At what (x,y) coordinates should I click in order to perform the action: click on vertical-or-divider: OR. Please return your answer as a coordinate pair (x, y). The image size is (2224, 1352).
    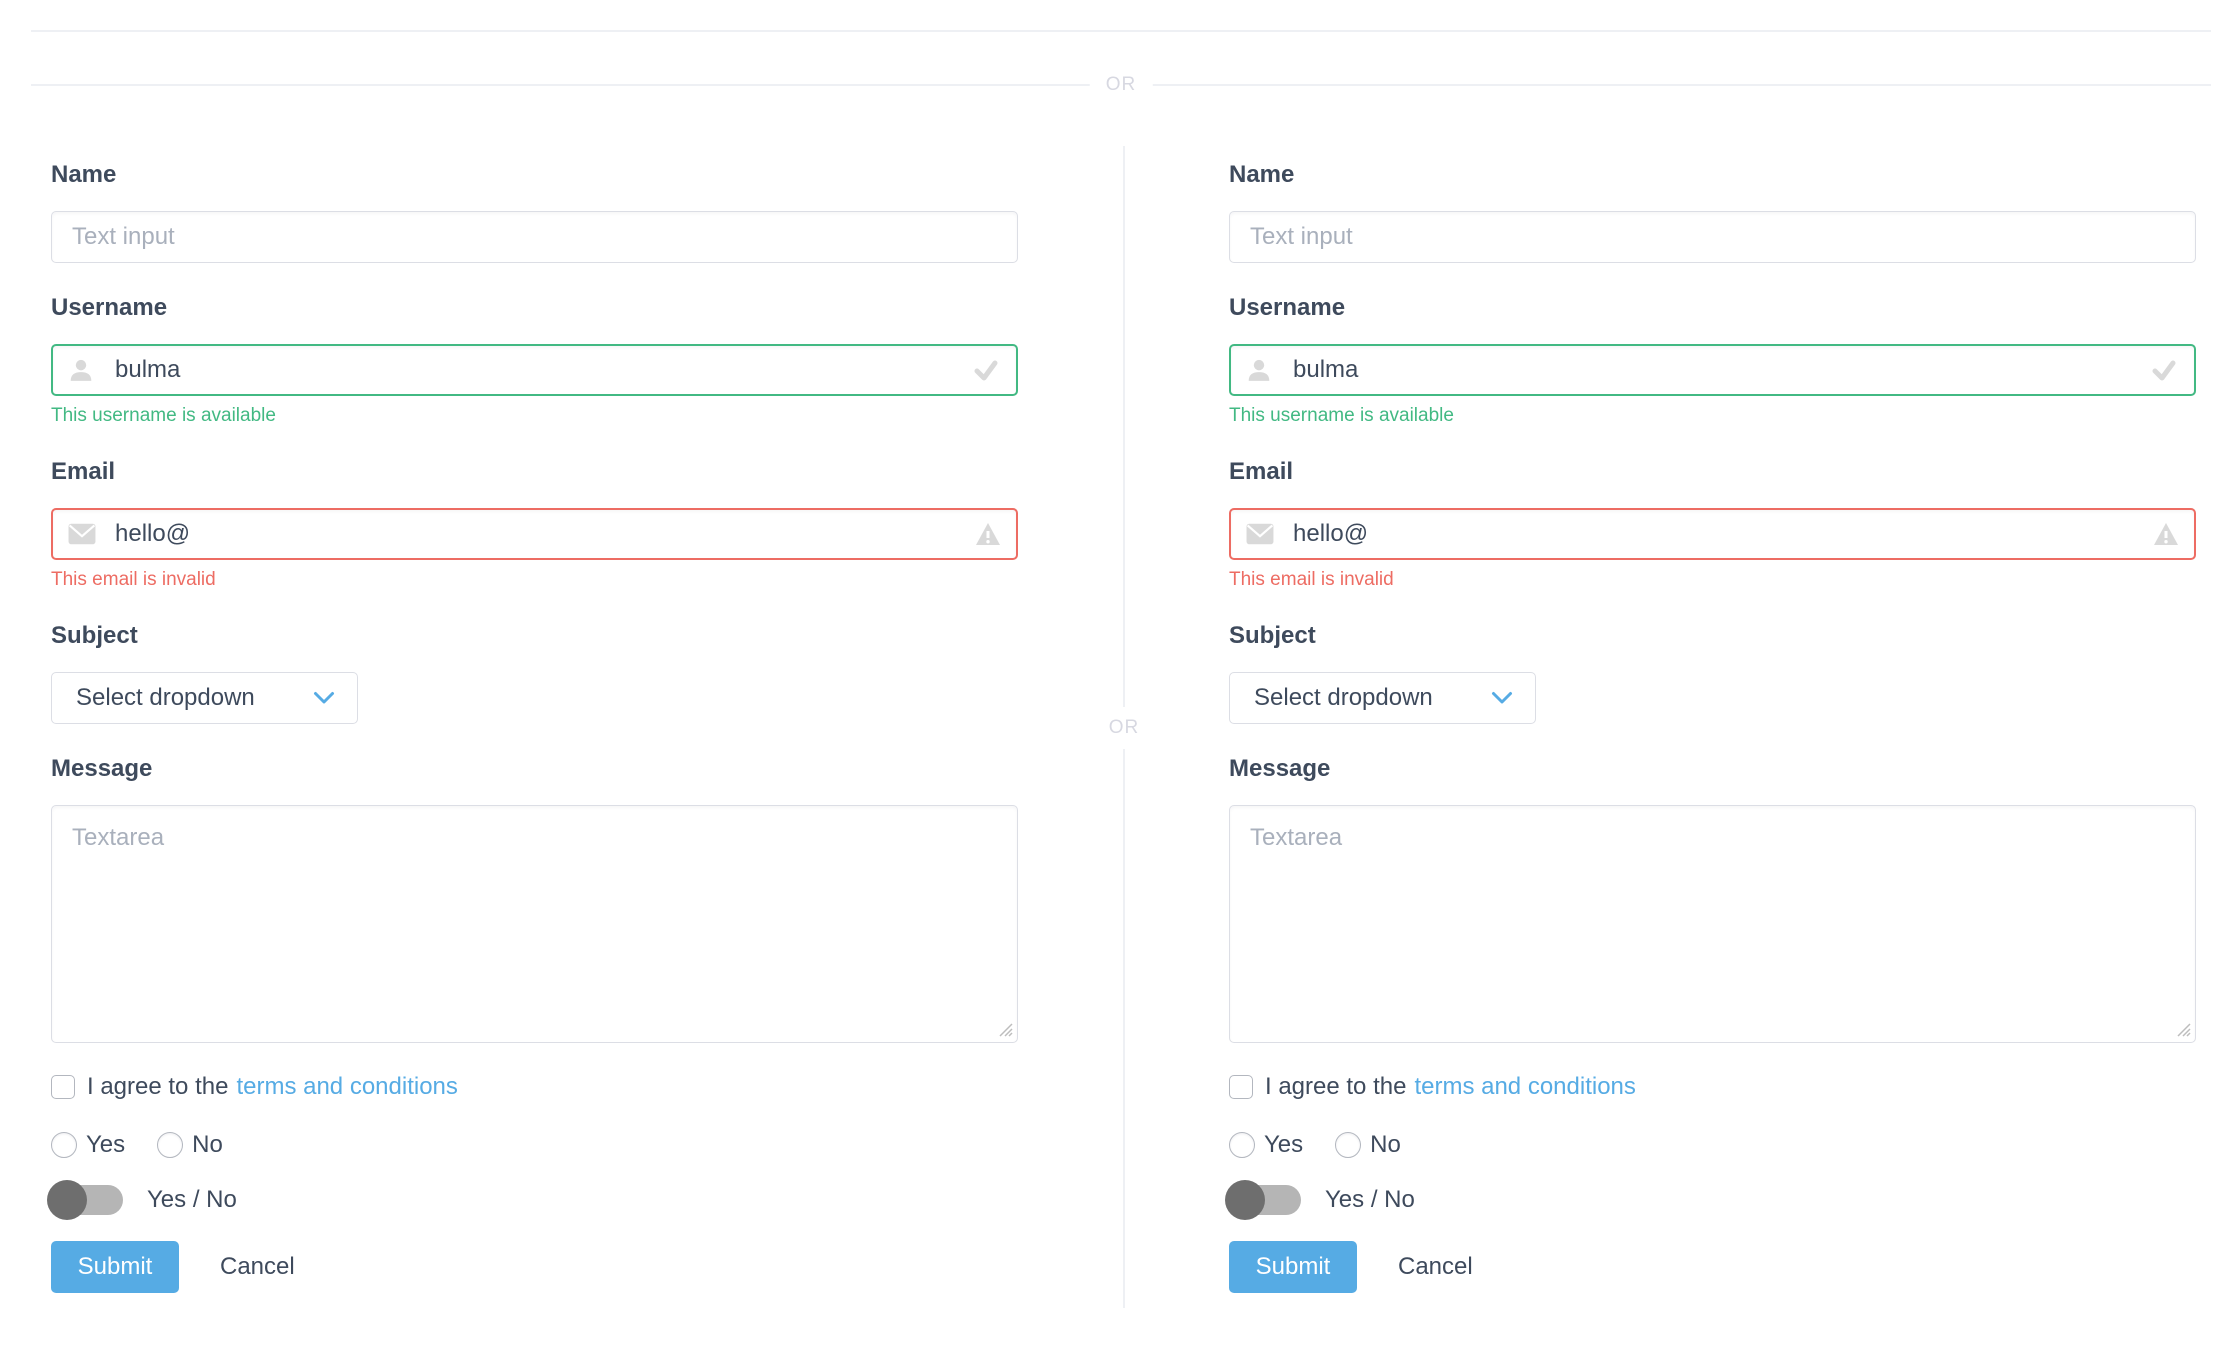
    Looking at the image, I should click on (1124, 727).